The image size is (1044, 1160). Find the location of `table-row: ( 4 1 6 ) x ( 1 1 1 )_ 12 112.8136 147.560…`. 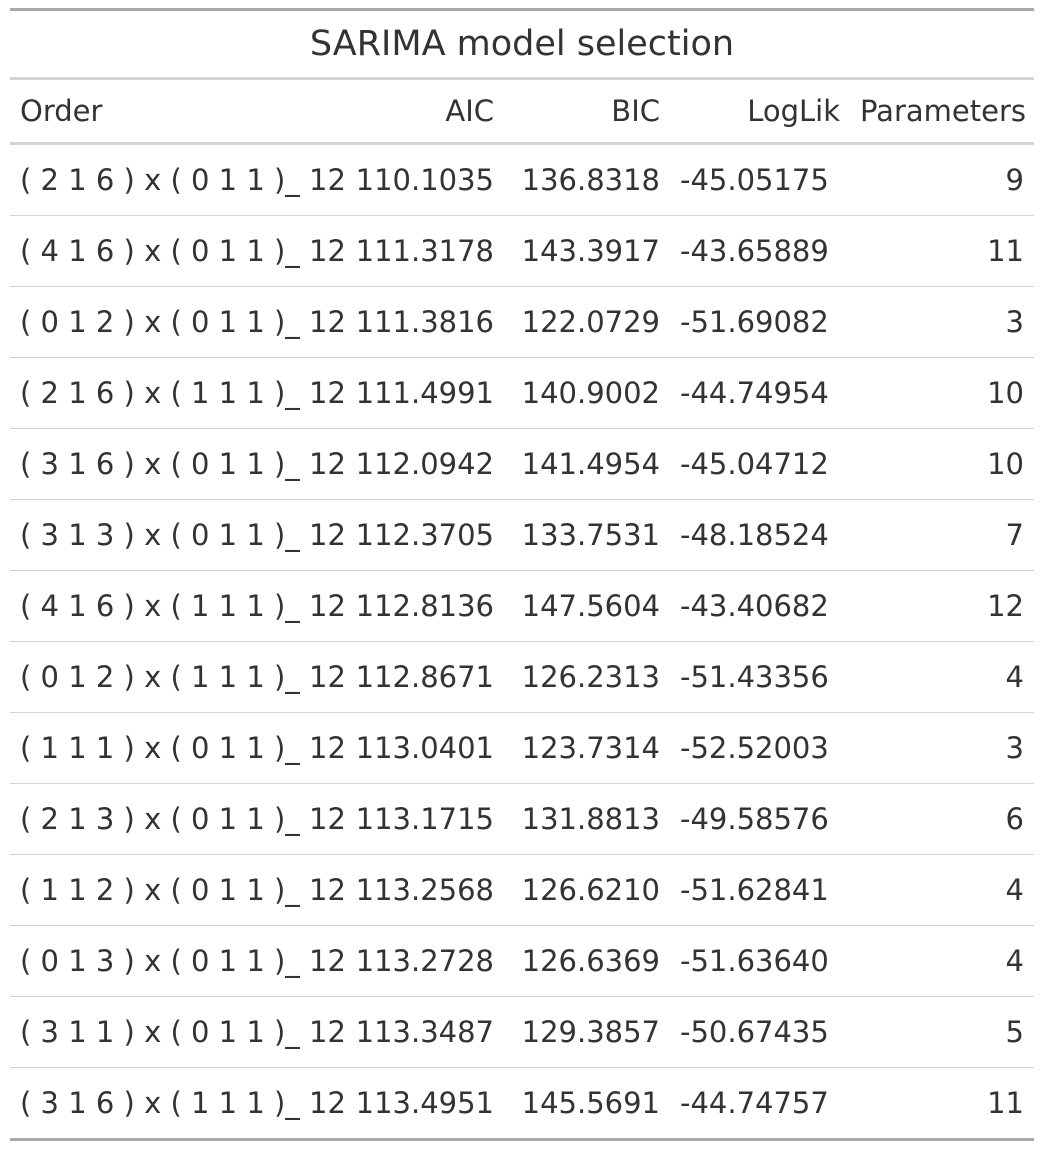

table-row: ( 4 1 6 ) x ( 1 1 1 )_ 12 112.8136 147.560… is located at coordinates (522, 606).